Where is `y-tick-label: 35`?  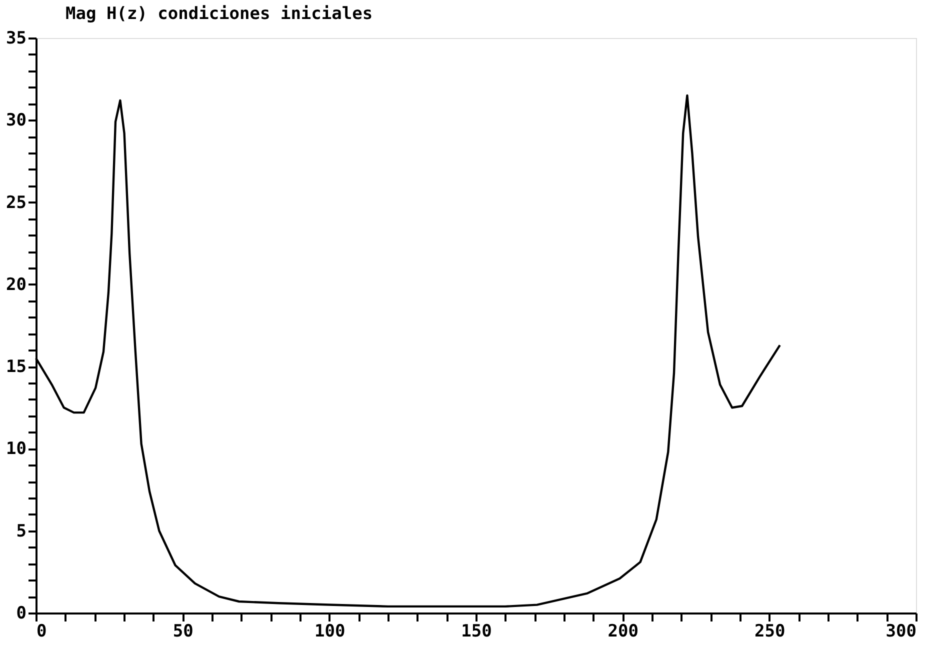
y-tick-label: 35 is located at coordinates (16, 38).